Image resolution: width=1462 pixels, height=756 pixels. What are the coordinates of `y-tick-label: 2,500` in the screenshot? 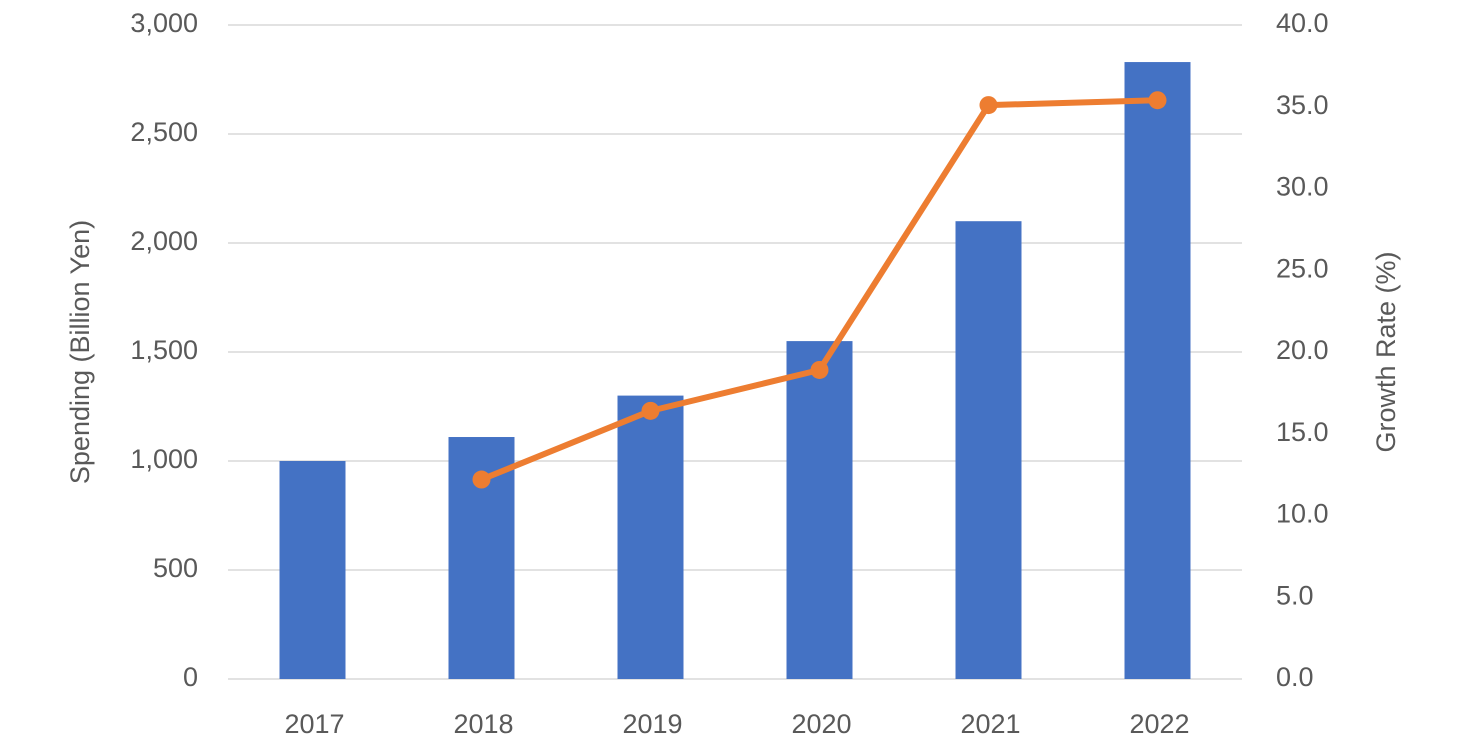 It's located at (164, 132).